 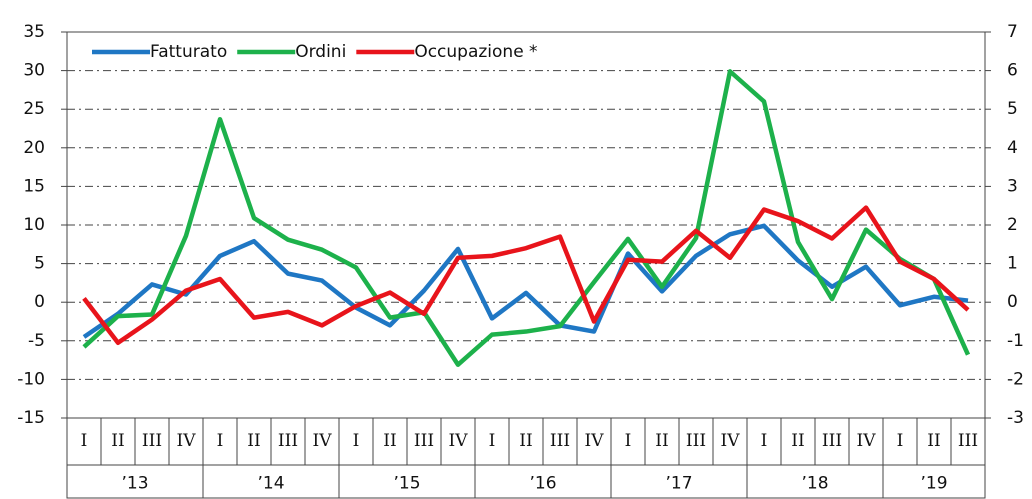 I want to click on x-group-label: ’14, so click(x=270, y=484).